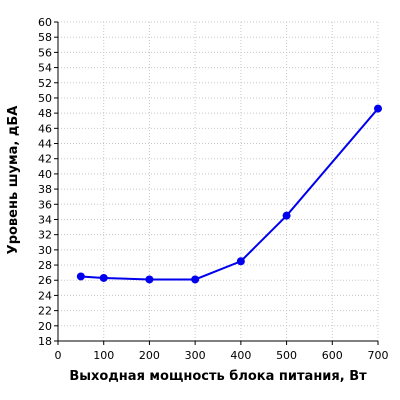 The width and height of the screenshot is (400, 400). What do you see at coordinates (45, 83) in the screenshot?
I see `y-tick-label: 52` at bounding box center [45, 83].